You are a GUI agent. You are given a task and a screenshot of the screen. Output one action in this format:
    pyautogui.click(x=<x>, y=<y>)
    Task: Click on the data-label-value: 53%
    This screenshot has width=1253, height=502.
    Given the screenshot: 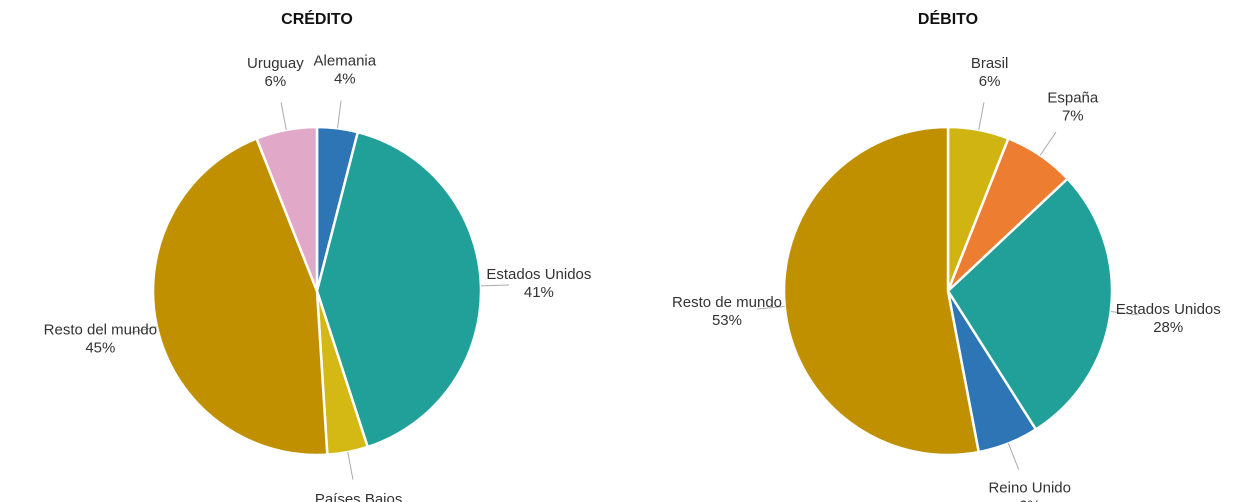 What is the action you would take?
    pyautogui.click(x=727, y=320)
    